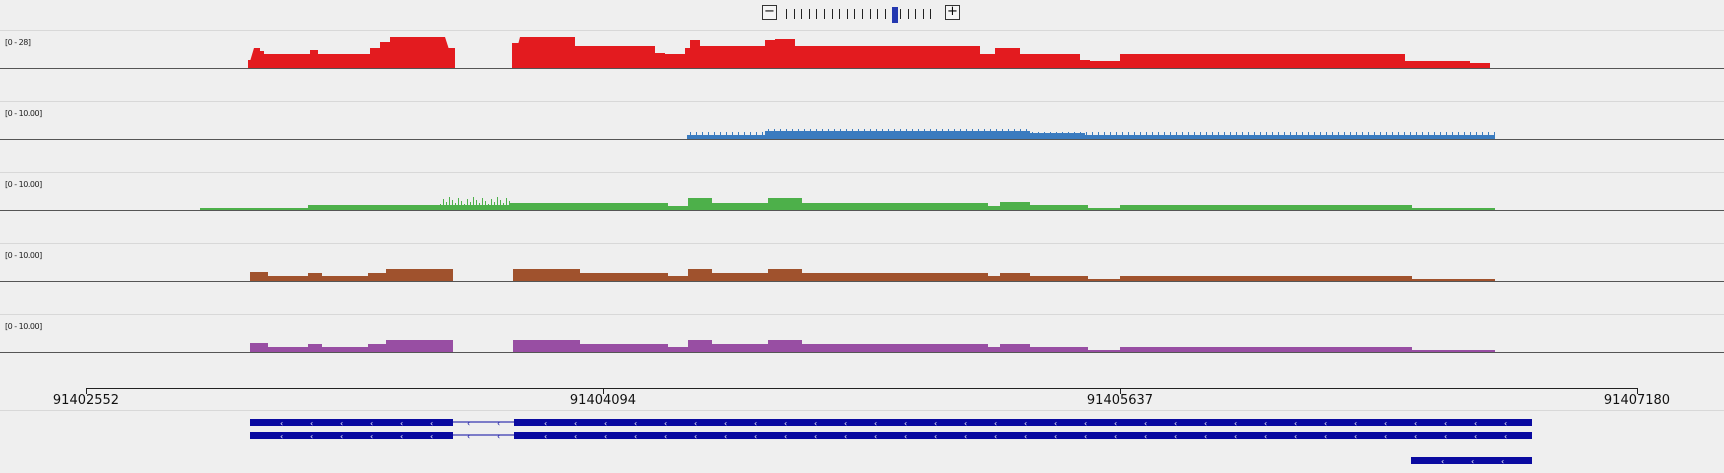 The height and width of the screenshot is (473, 1724). What do you see at coordinates (862, 347) in the screenshot?
I see `coverage-track-5: [0 - 10.00]` at bounding box center [862, 347].